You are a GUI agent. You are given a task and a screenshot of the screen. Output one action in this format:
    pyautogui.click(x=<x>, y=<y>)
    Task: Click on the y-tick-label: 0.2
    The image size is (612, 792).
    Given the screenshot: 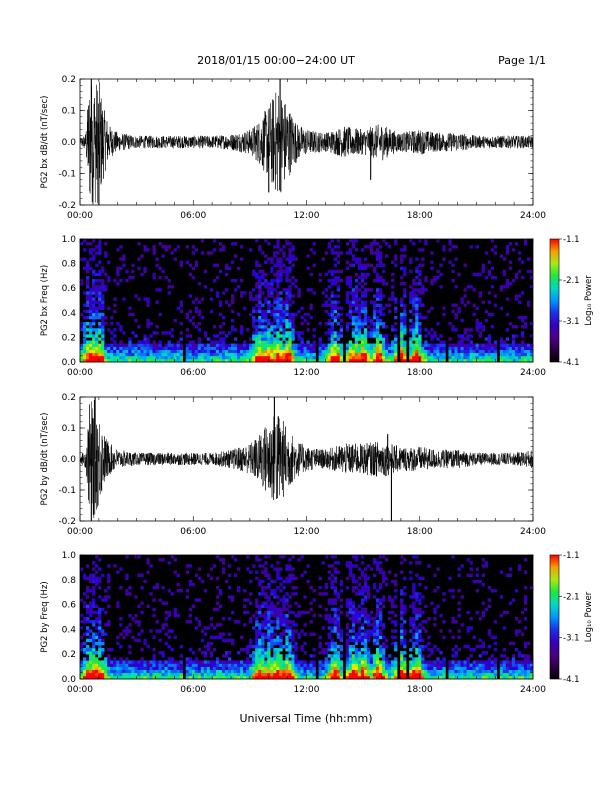 What is the action you would take?
    pyautogui.click(x=69, y=655)
    